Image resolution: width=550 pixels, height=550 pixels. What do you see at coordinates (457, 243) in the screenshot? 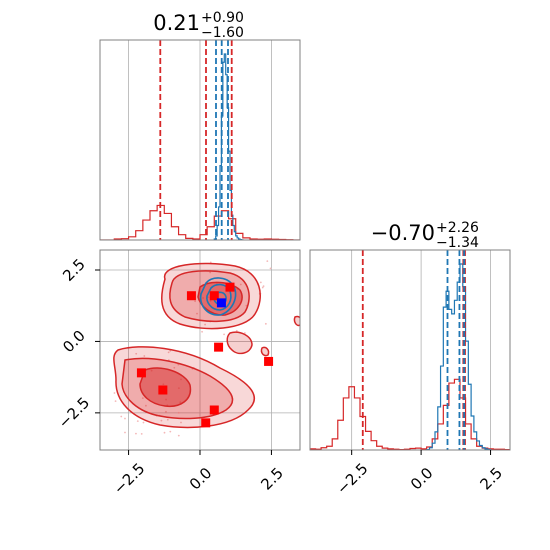
I see `right-title-lower: −1.34` at bounding box center [457, 243].